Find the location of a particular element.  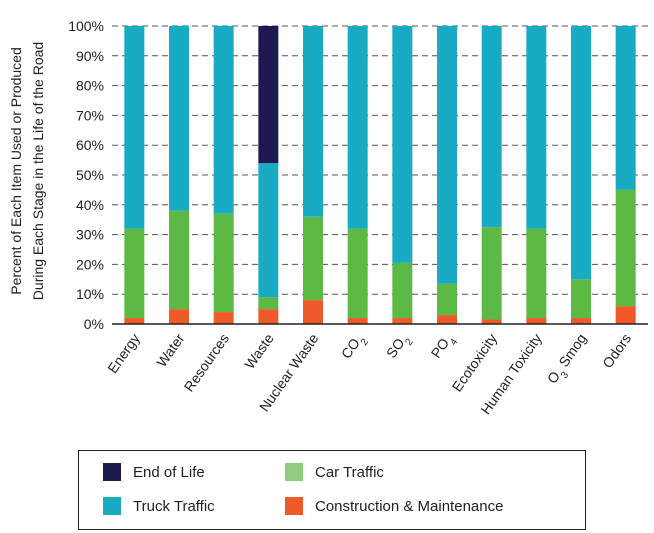

y-axis-label-line-1: Percent of Each Item Used or Produced is located at coordinates (16, 170).